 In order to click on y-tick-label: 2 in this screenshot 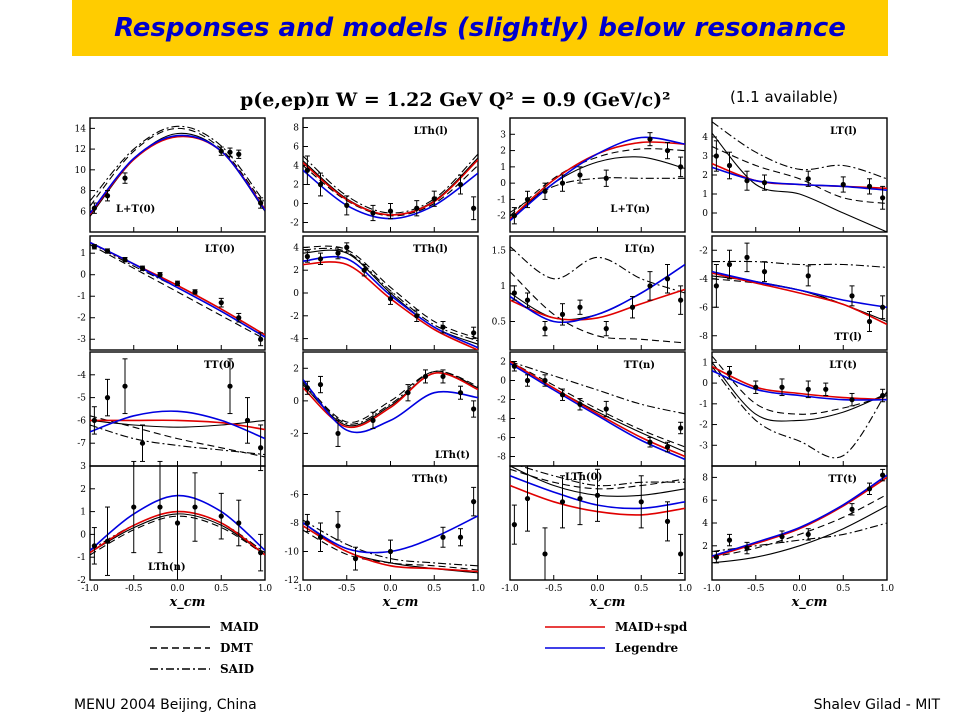, I will do `click(296, 186)`.